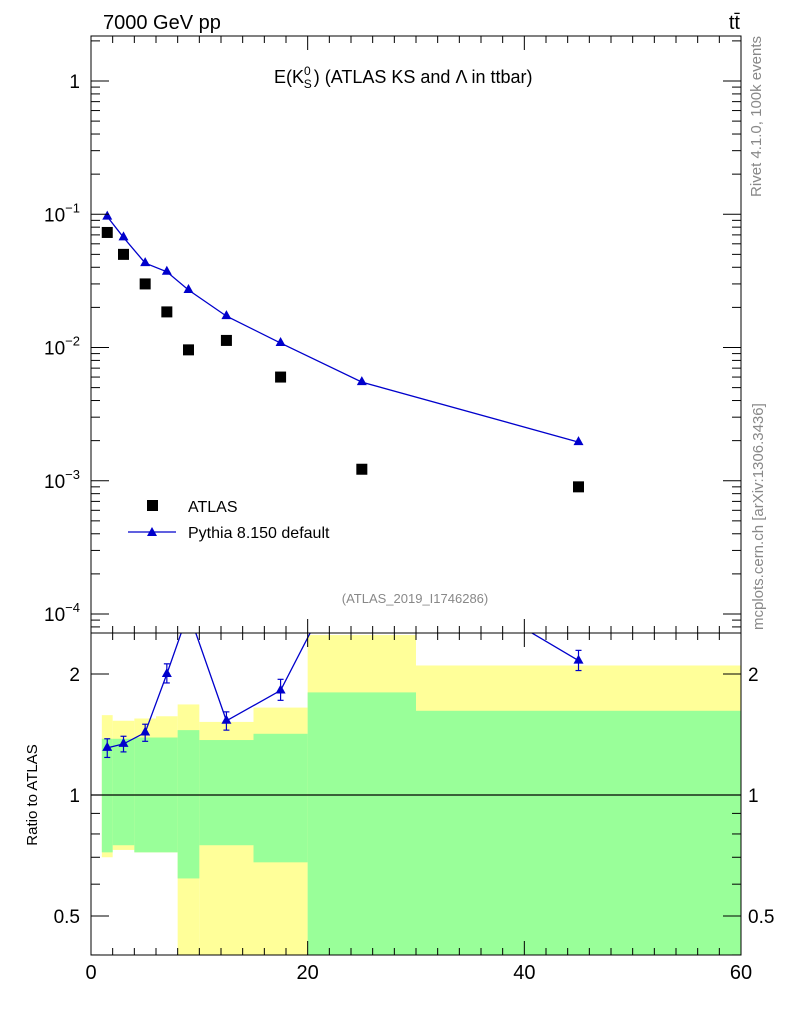 The image size is (786, 1024). Describe the element at coordinates (32, 794) in the screenshot. I see `ratio-y-axis-label: Ratio to ATLAS` at that location.